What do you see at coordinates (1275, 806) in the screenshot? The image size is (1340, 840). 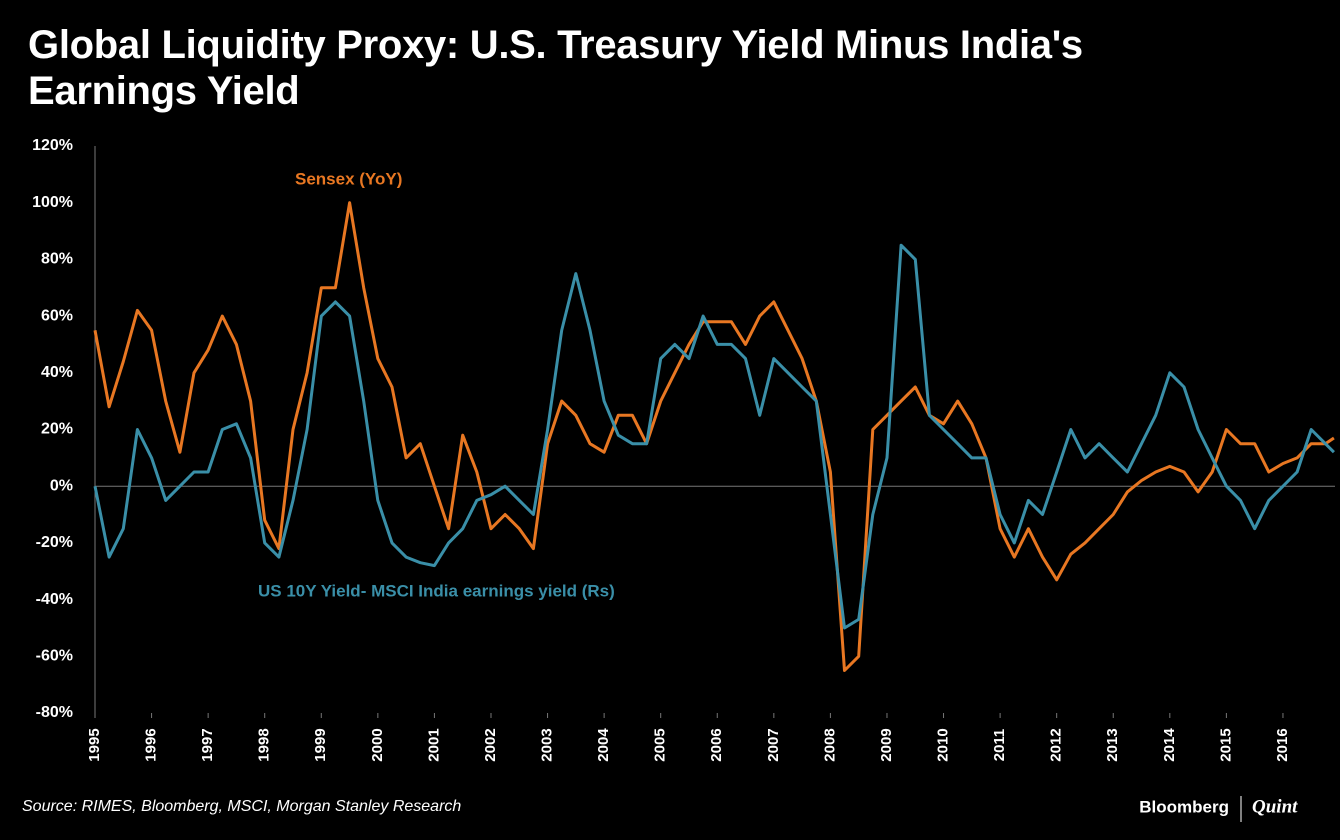 I see `brand-partner: Quint` at bounding box center [1275, 806].